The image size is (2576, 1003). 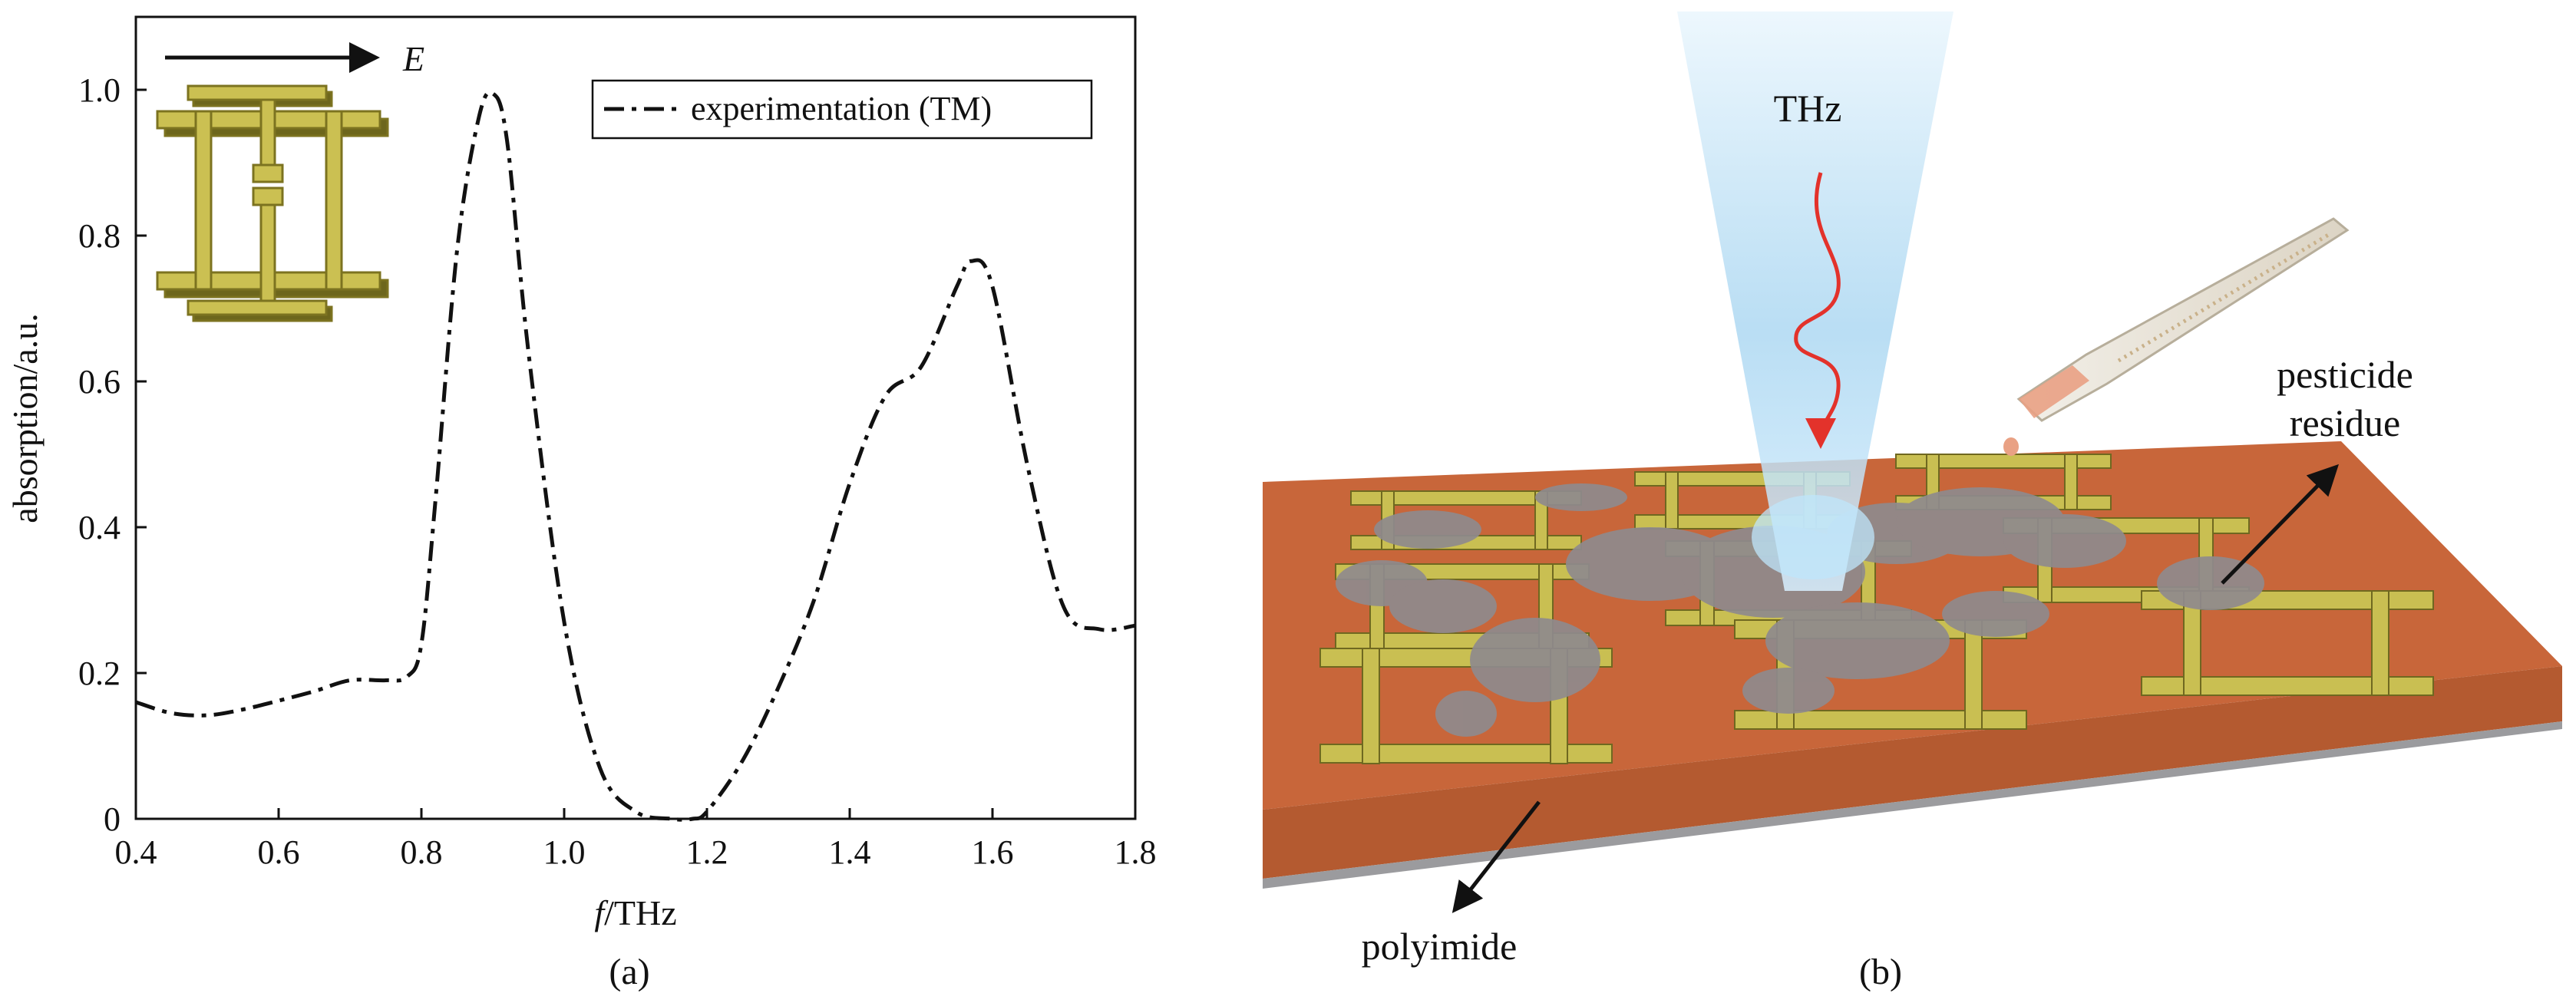 I want to click on polyimide-label: polyimide, so click(x=1440, y=947).